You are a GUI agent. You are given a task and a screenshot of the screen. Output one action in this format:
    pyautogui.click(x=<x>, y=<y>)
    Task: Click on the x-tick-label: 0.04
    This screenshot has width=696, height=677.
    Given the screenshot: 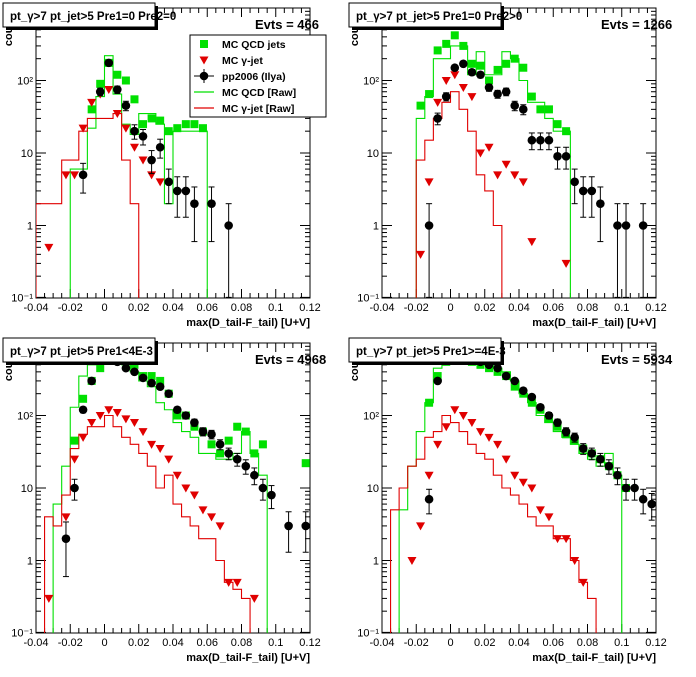 What is the action you would take?
    pyautogui.click(x=172, y=308)
    